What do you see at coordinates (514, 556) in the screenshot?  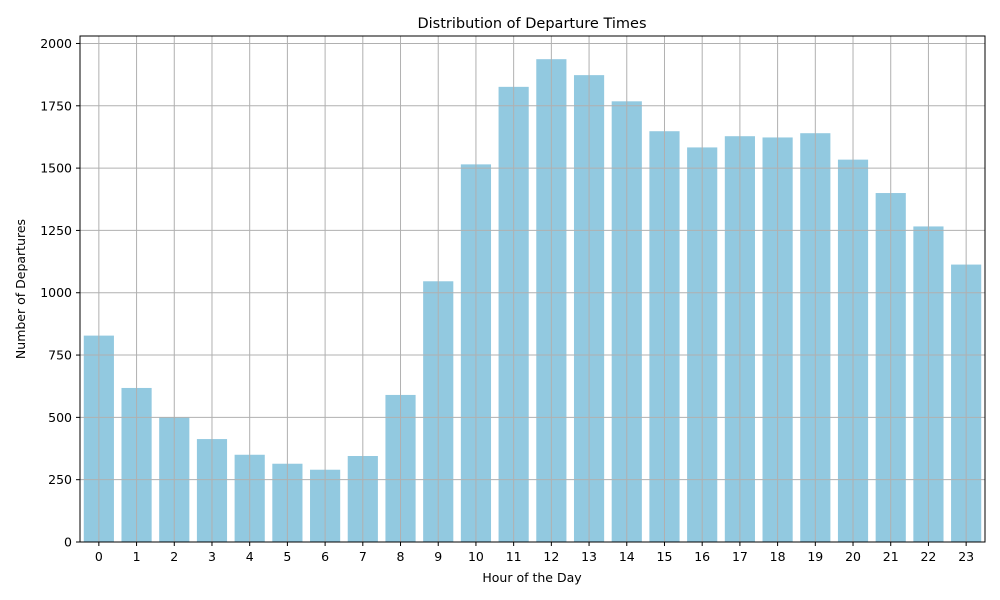 I see `x-tick-label: 11` at bounding box center [514, 556].